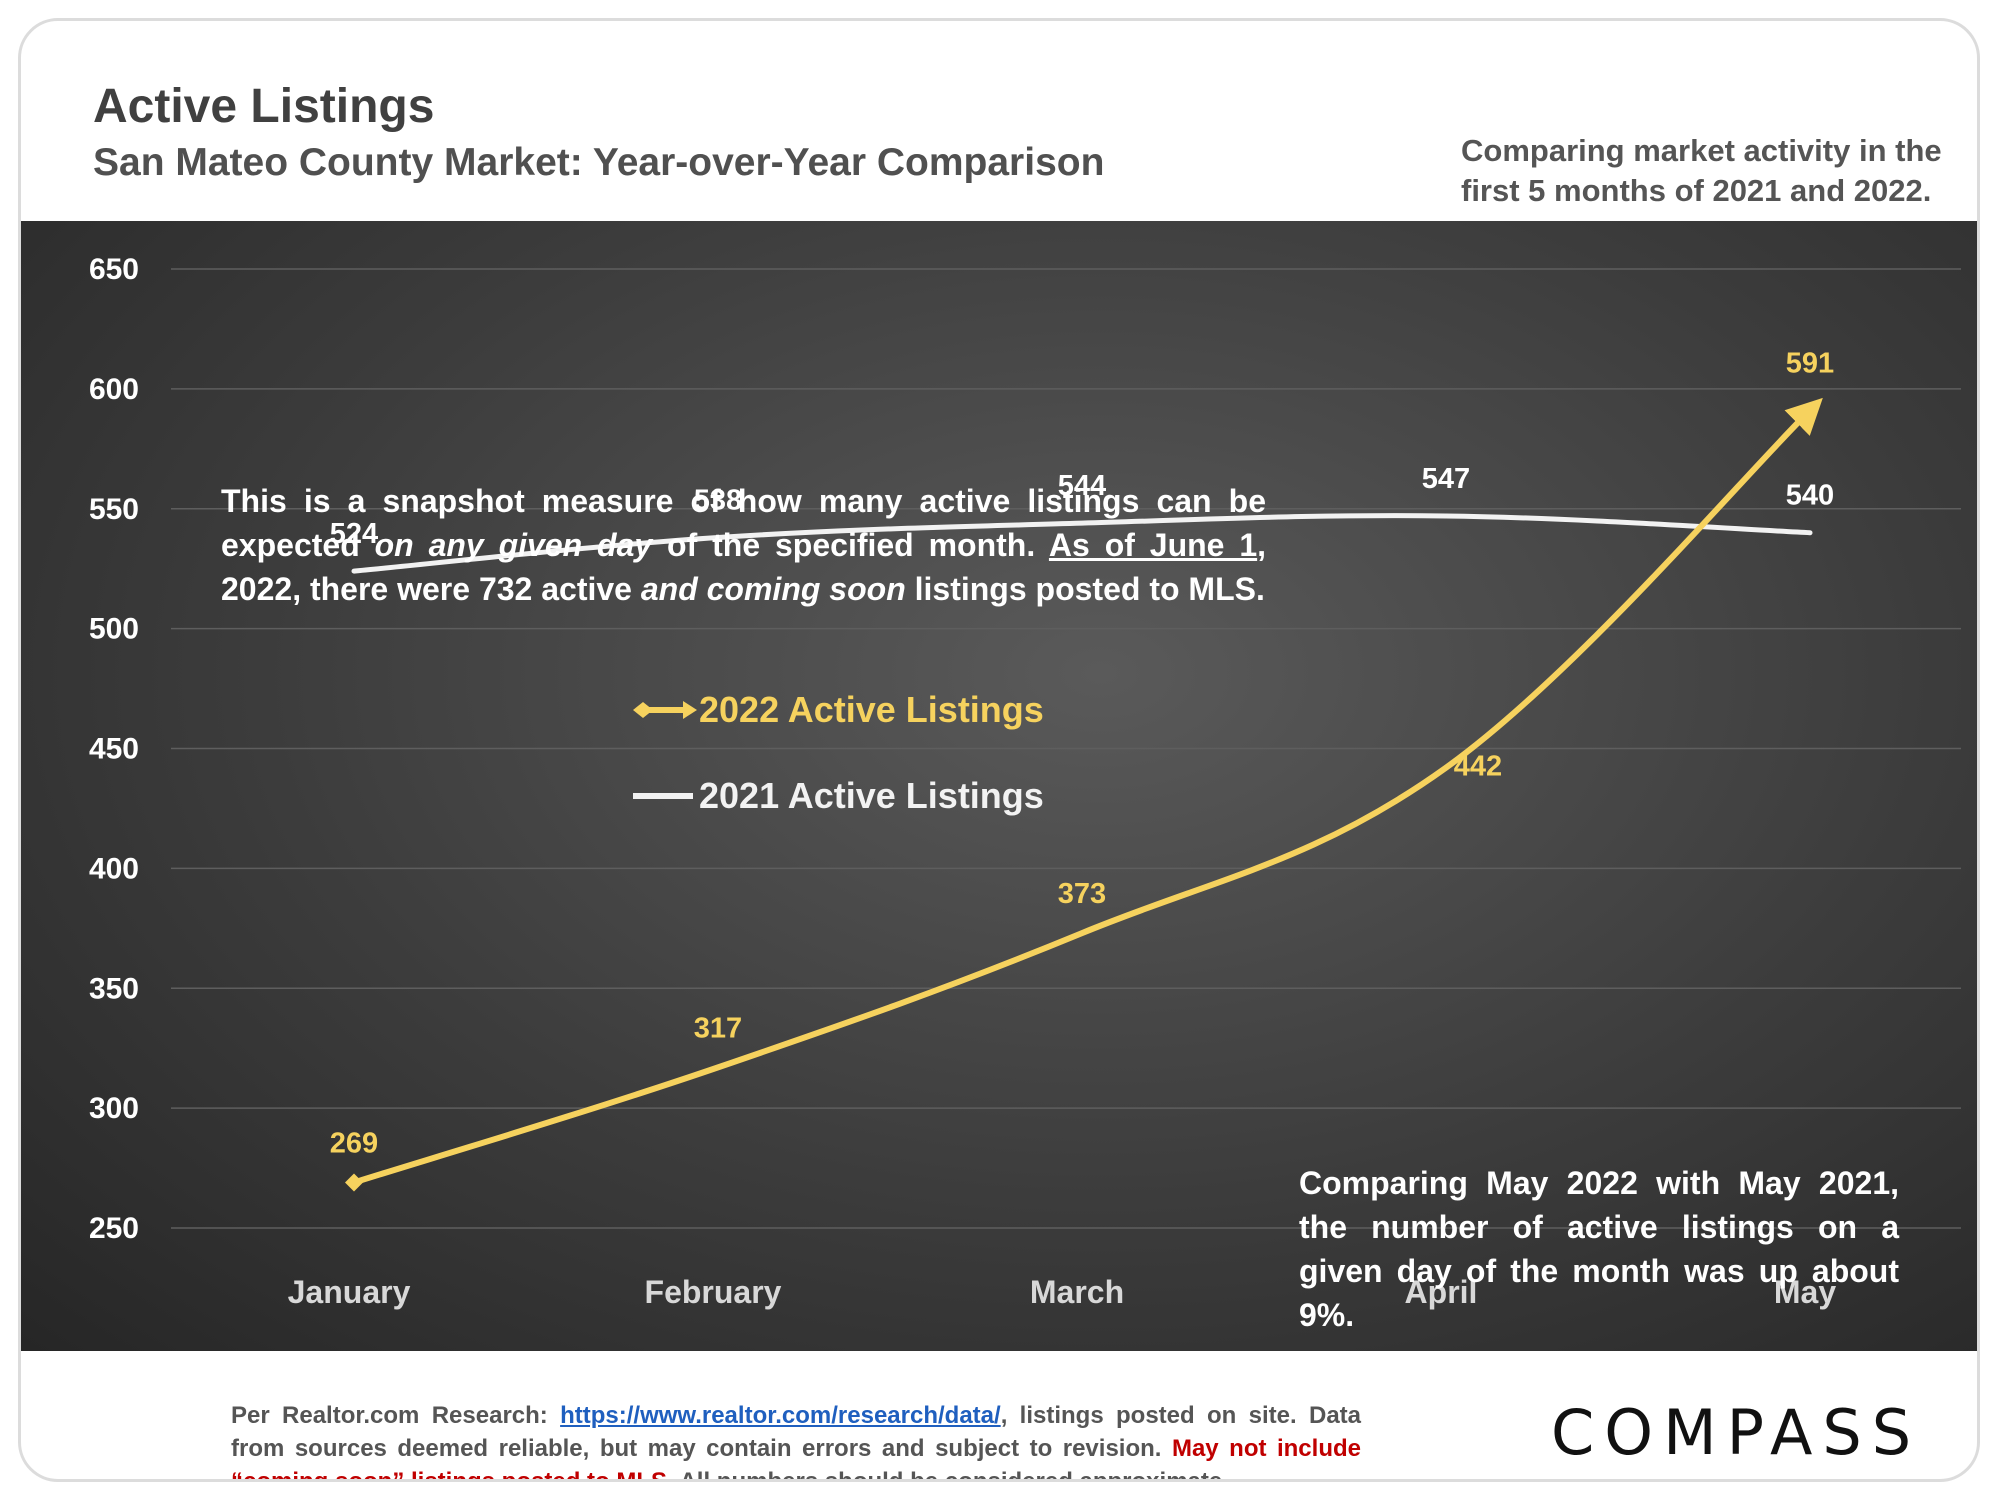 The width and height of the screenshot is (2000, 1500). What do you see at coordinates (354, 534) in the screenshot?
I see `data-label-2021: 524` at bounding box center [354, 534].